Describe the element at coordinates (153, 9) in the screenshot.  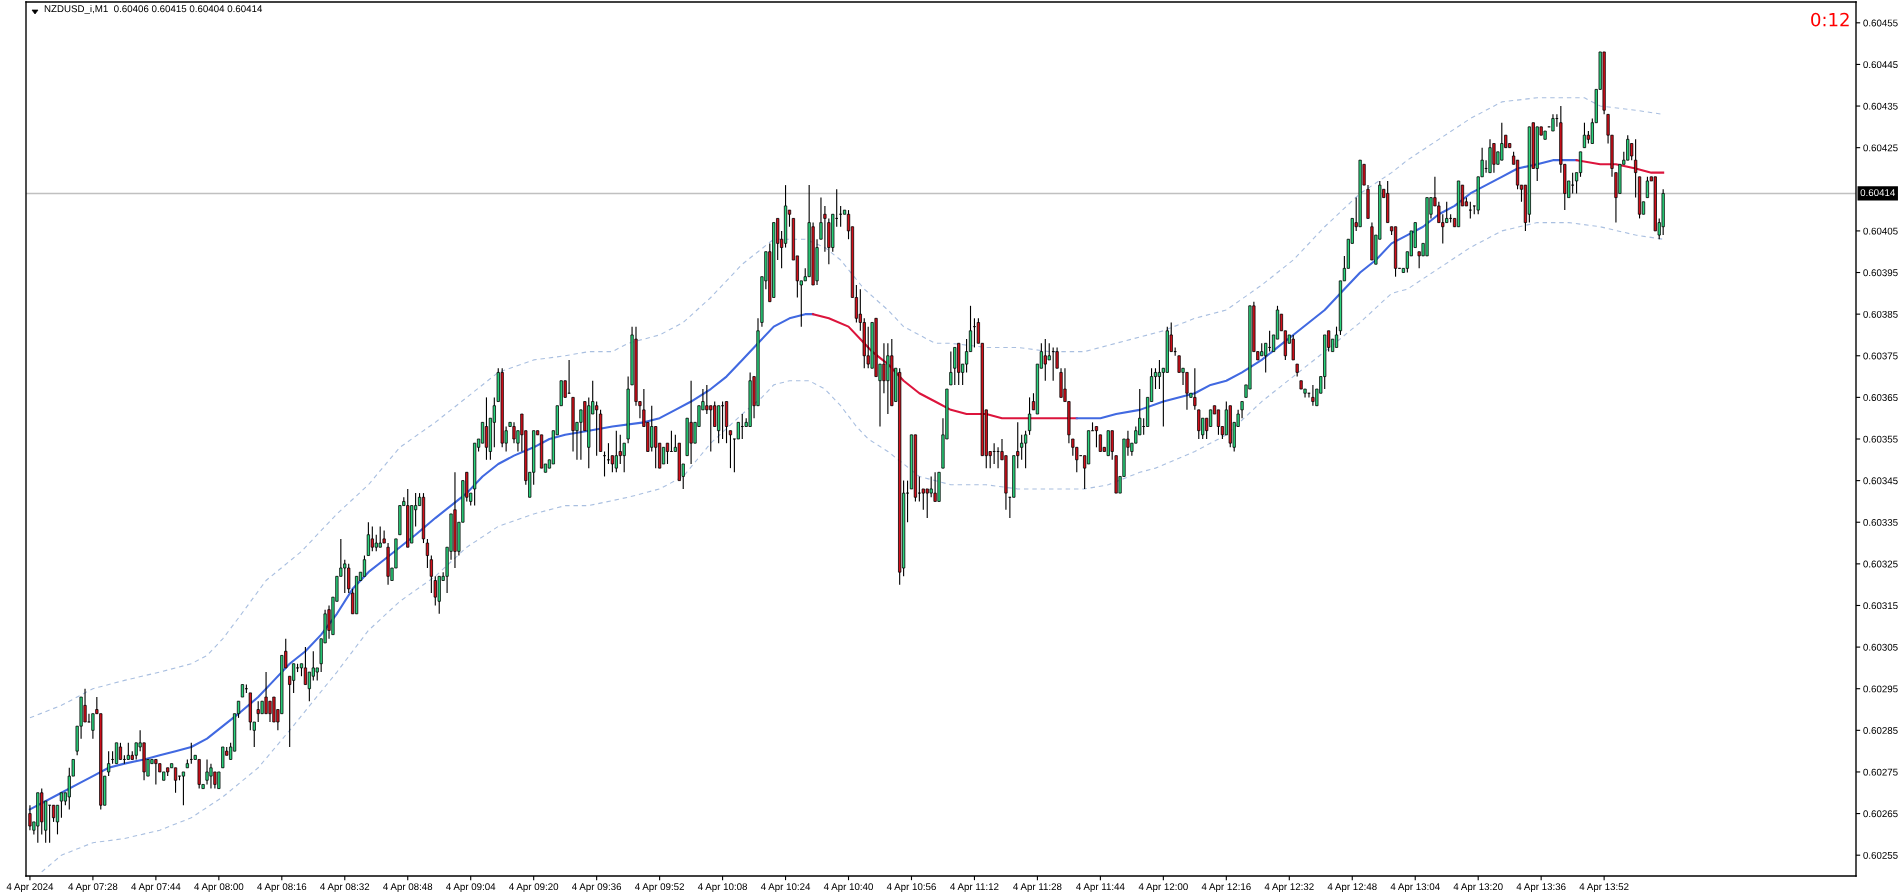
I see `chart-title: NZDUSD_i,M1 0.60406 0.60415 0.60404 0.60414` at that location.